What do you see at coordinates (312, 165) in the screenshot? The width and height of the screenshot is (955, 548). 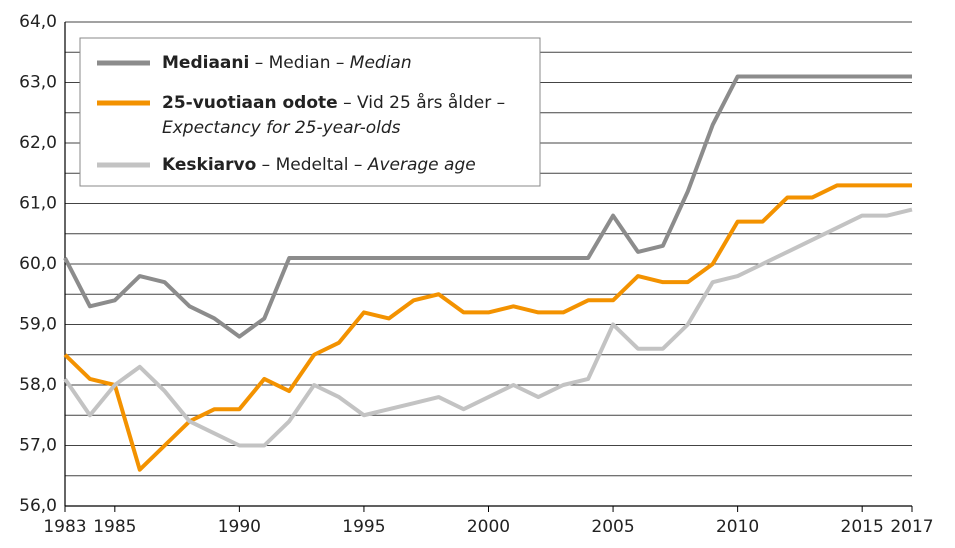 I see `legend-text: – Medeltal –` at bounding box center [312, 165].